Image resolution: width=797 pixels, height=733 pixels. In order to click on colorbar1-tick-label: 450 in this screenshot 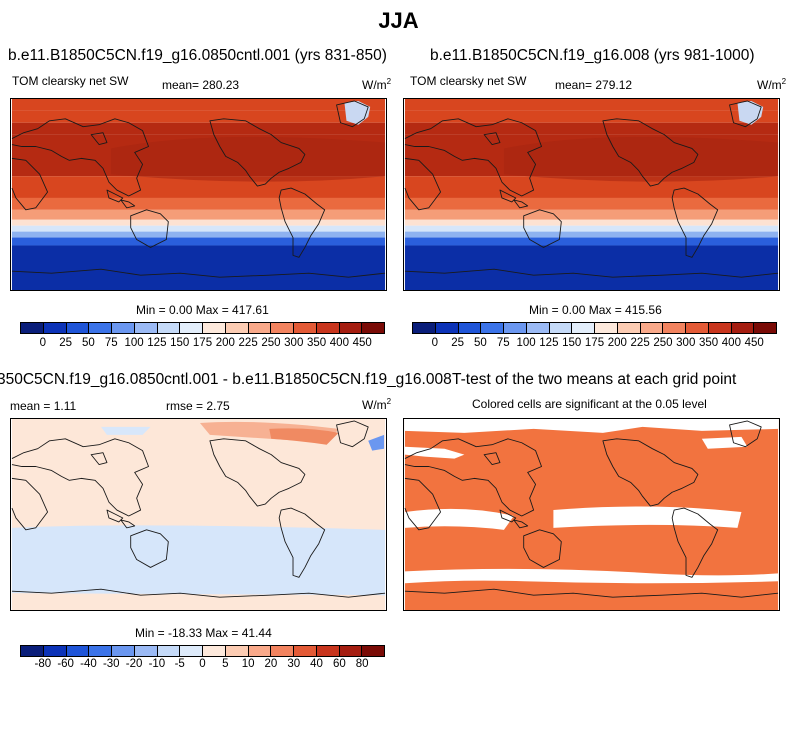, I will do `click(362, 343)`.